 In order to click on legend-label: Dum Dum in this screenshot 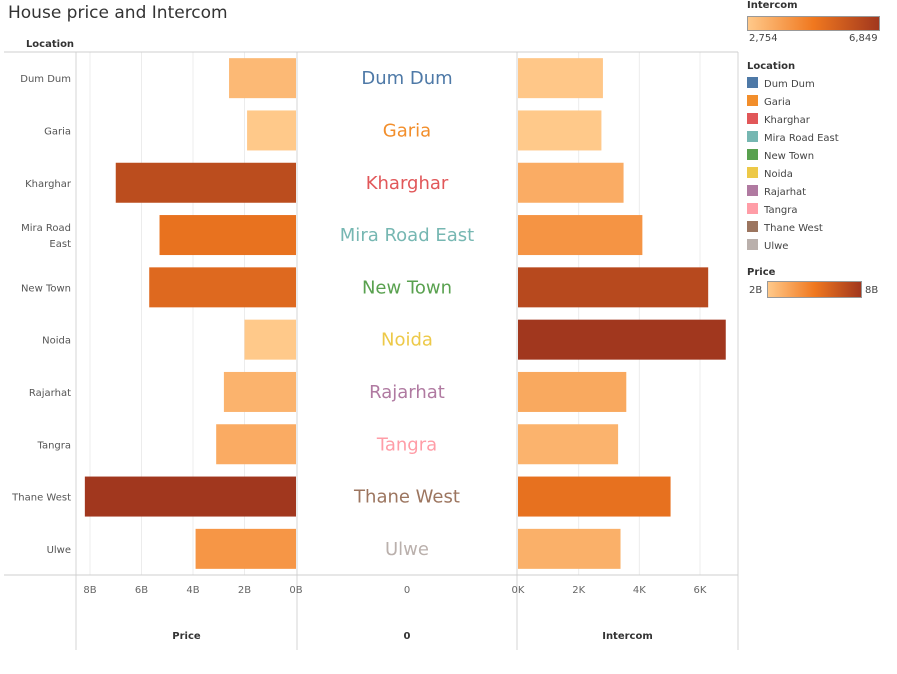, I will do `click(789, 84)`.